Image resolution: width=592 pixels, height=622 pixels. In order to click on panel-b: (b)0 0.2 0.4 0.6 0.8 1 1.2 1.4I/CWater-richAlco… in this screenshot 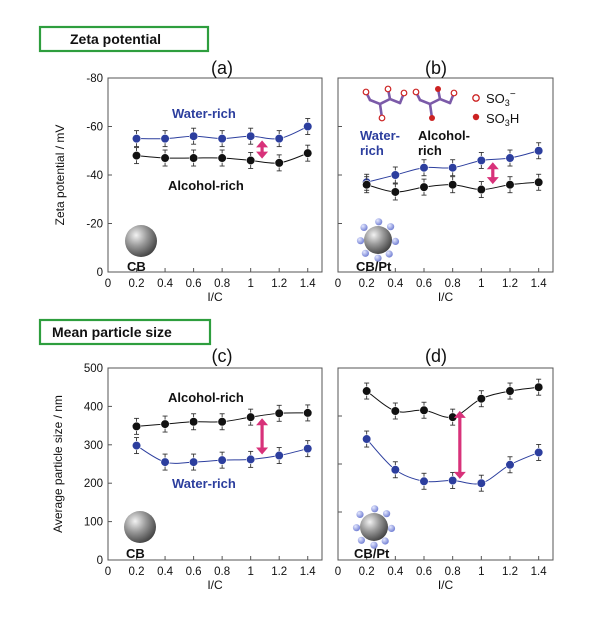, I will do `click(444, 181)`.